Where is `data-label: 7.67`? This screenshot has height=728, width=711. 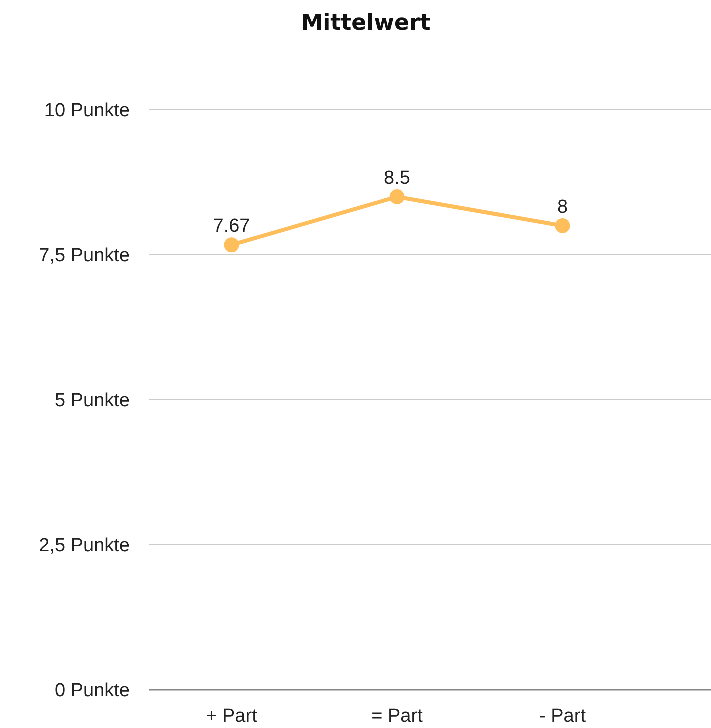 data-label: 7.67 is located at coordinates (231, 227).